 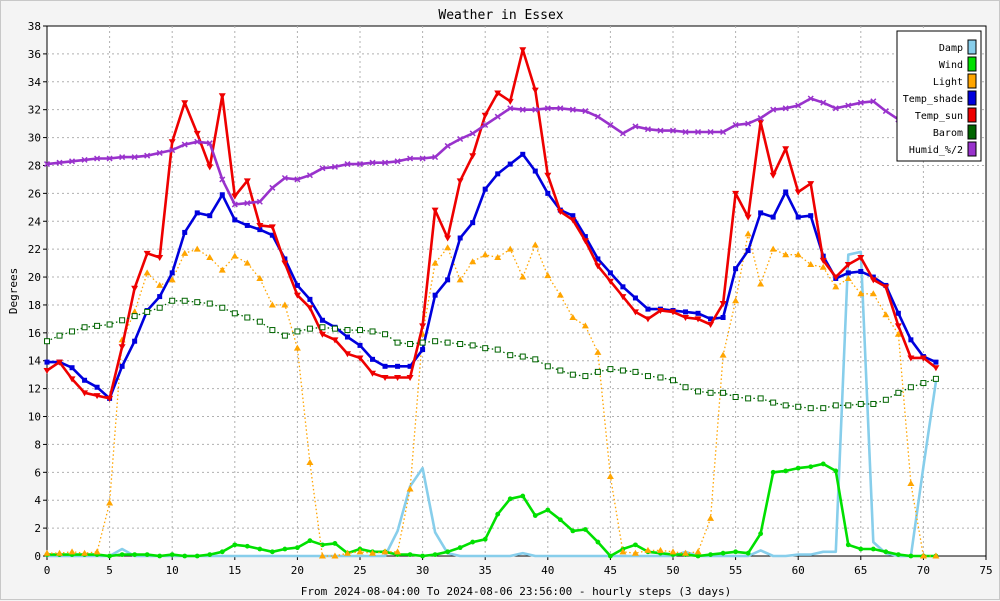 I want to click on y-tick-label: 0, so click(x=37, y=556).